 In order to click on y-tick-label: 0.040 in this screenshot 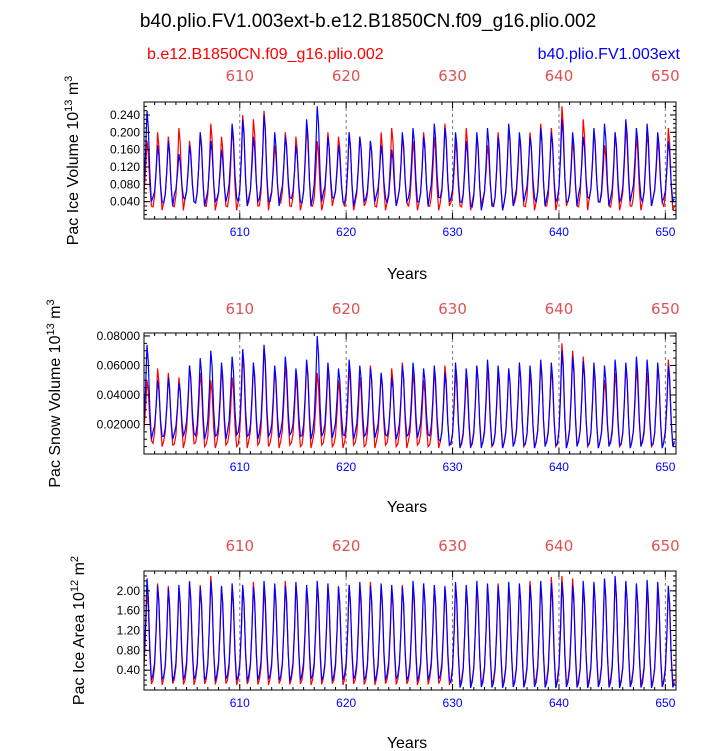, I will do `click(125, 202)`.